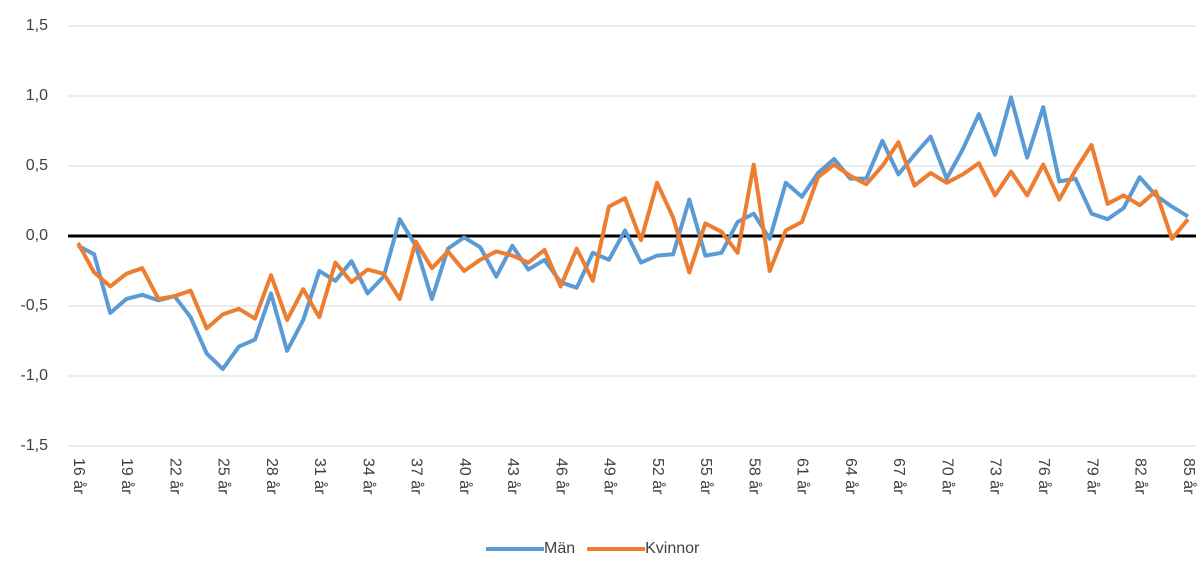 This screenshot has height=564, width=1201. Describe the element at coordinates (37, 235) in the screenshot. I see `y-tick-label: 0,0` at that location.